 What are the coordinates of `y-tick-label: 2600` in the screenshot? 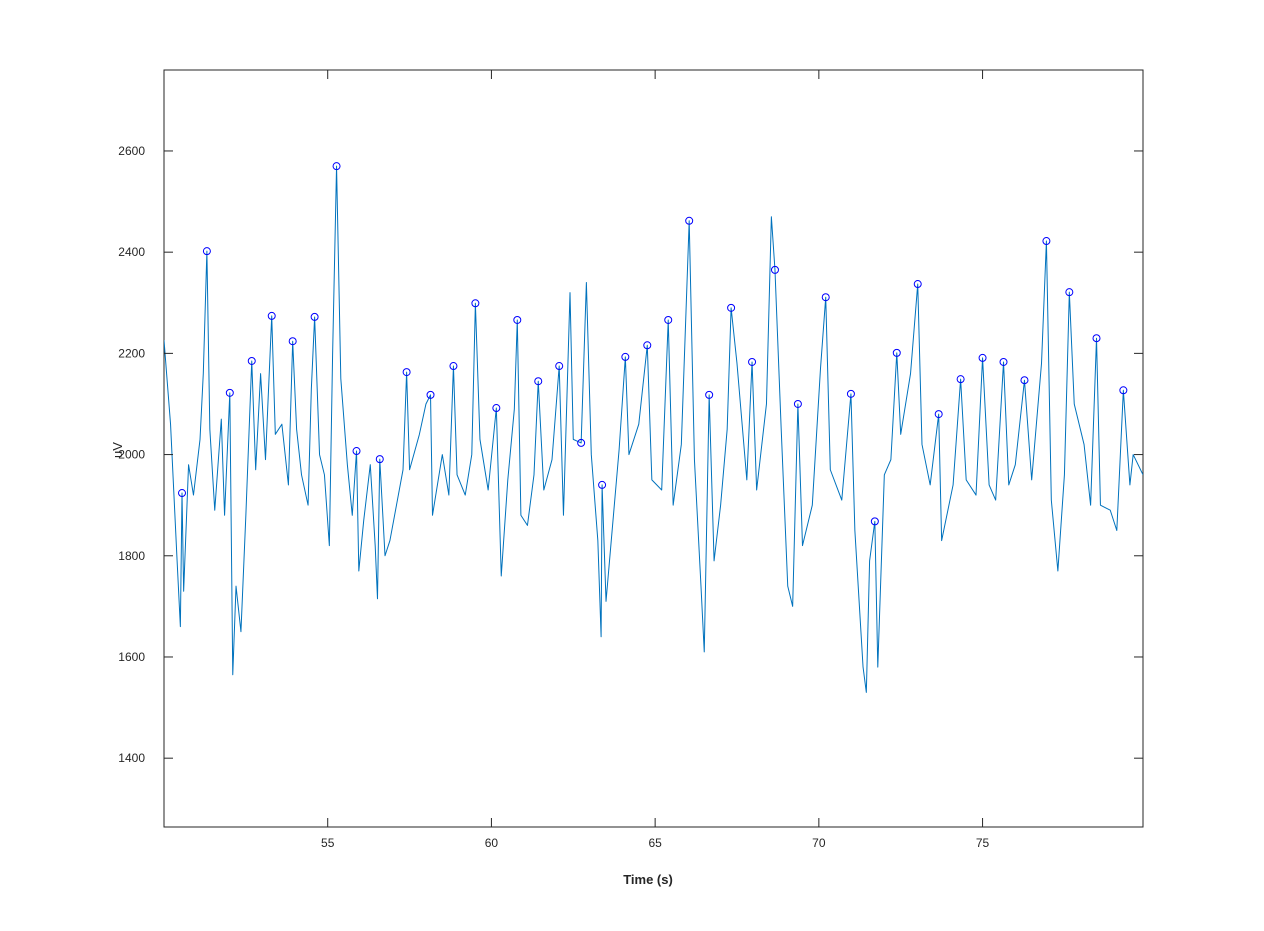 It's located at (131, 151).